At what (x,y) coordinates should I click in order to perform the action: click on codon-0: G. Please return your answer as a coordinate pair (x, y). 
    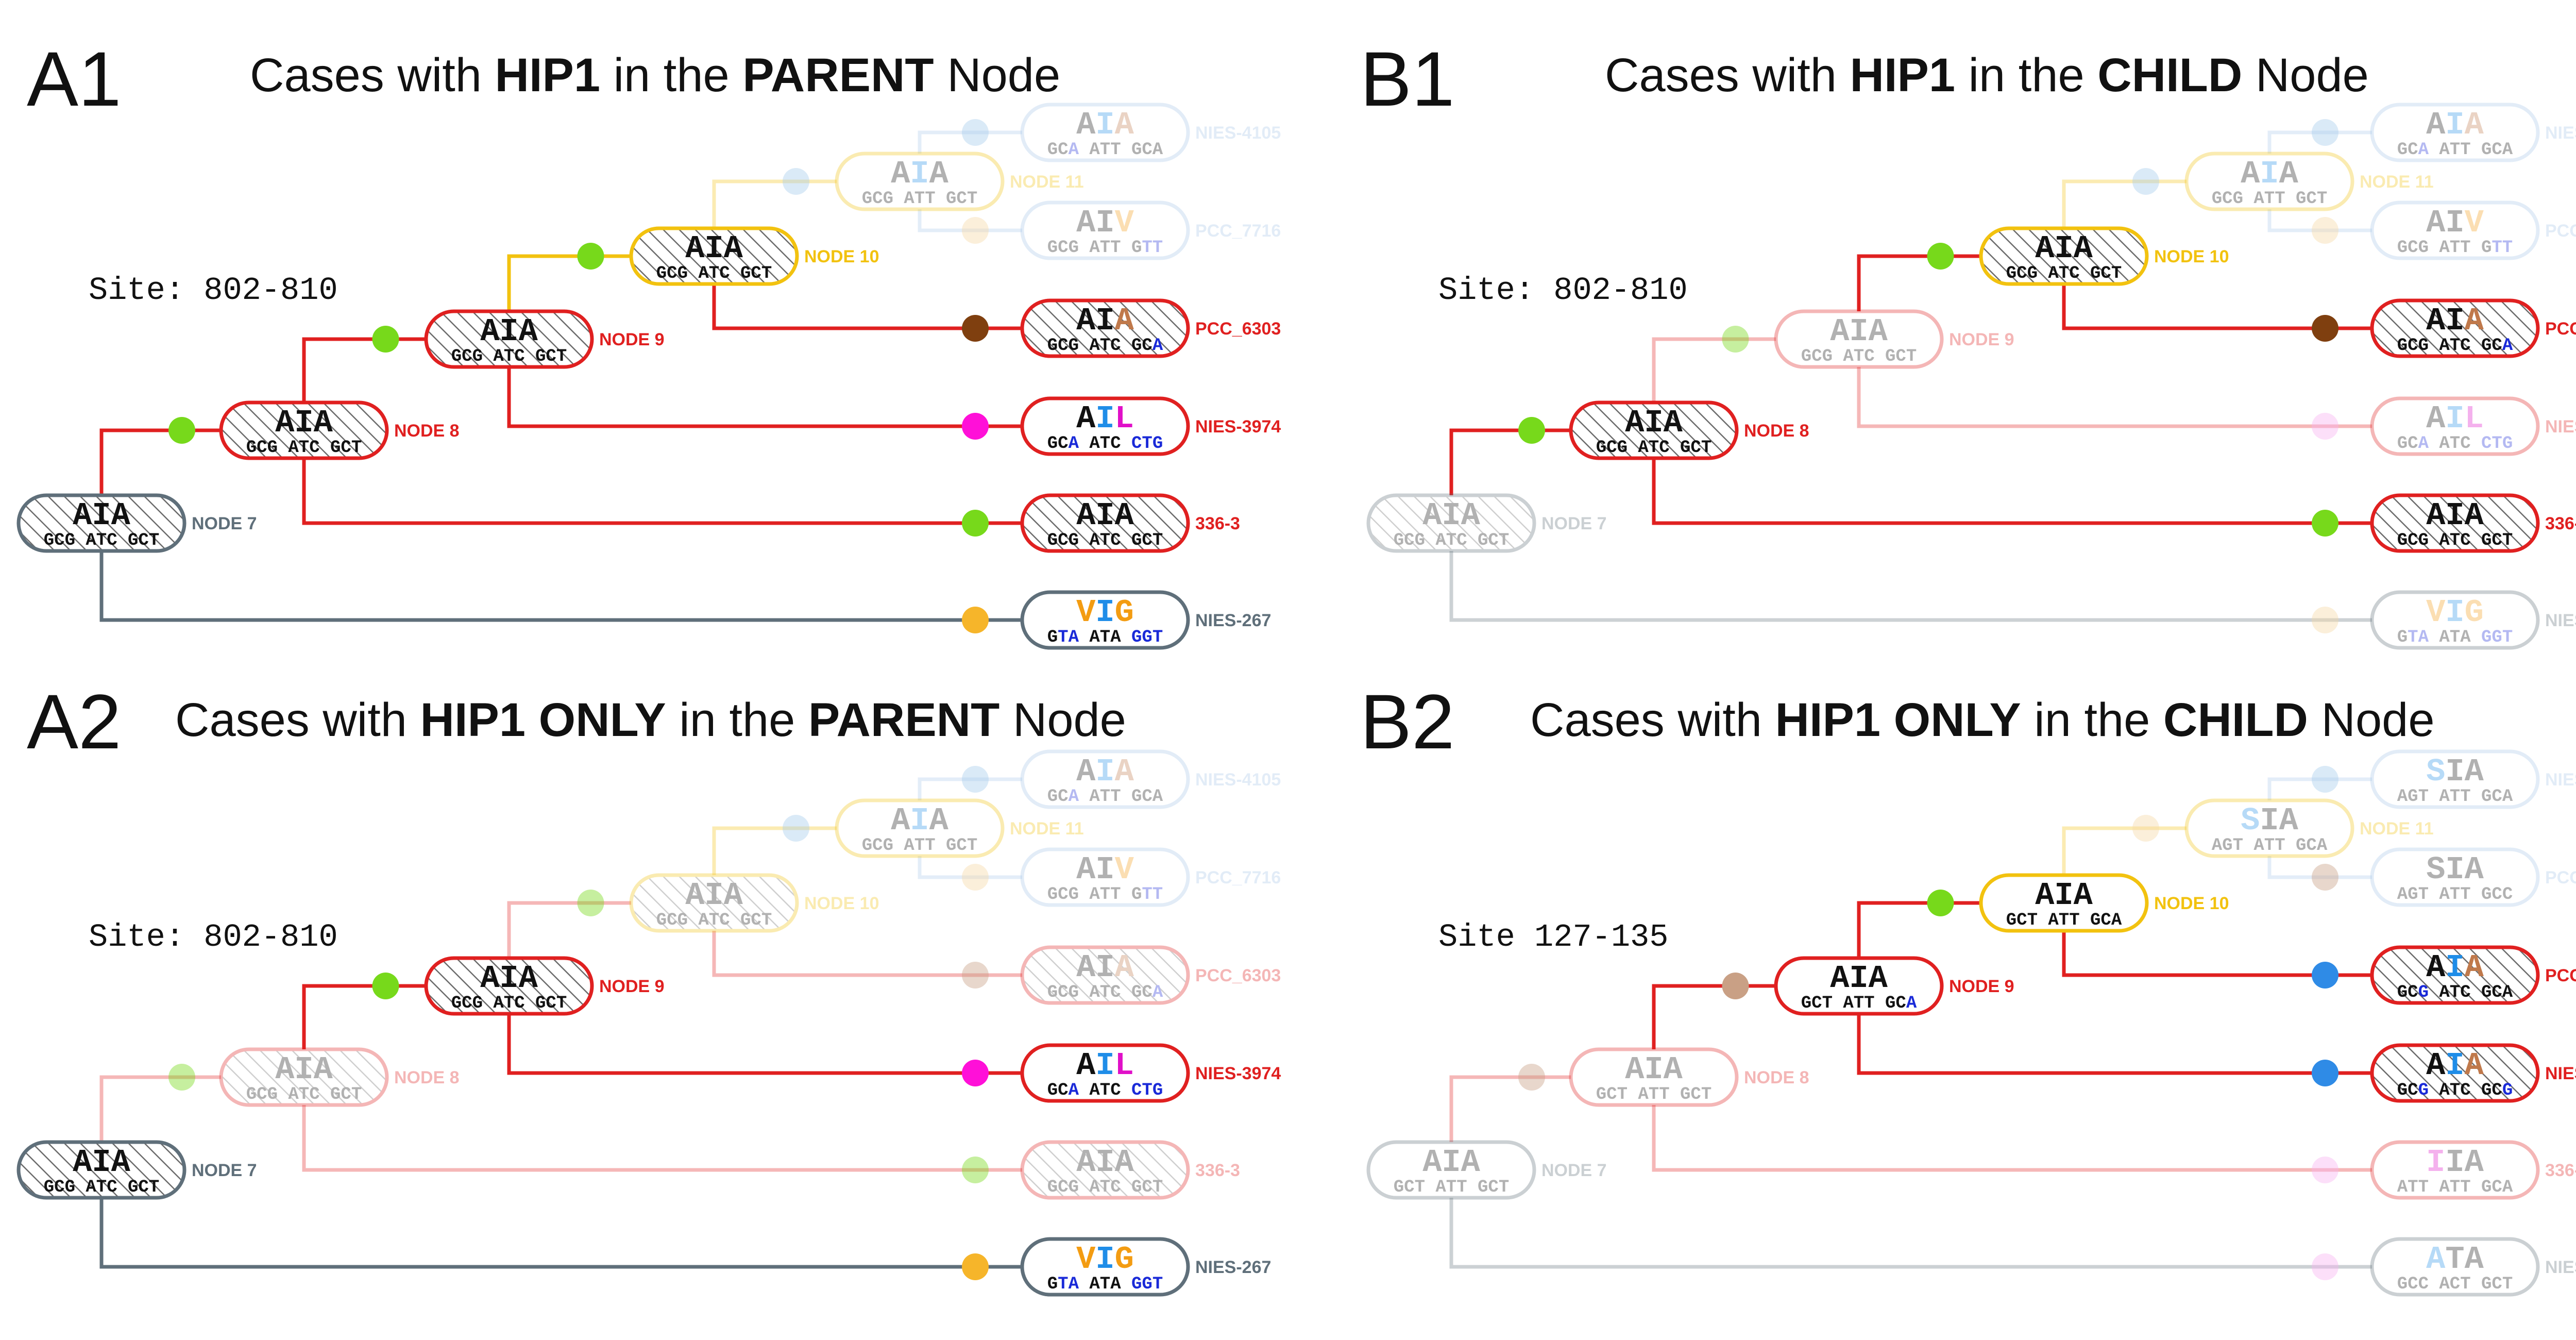
    Looking at the image, I should click on (1052, 637).